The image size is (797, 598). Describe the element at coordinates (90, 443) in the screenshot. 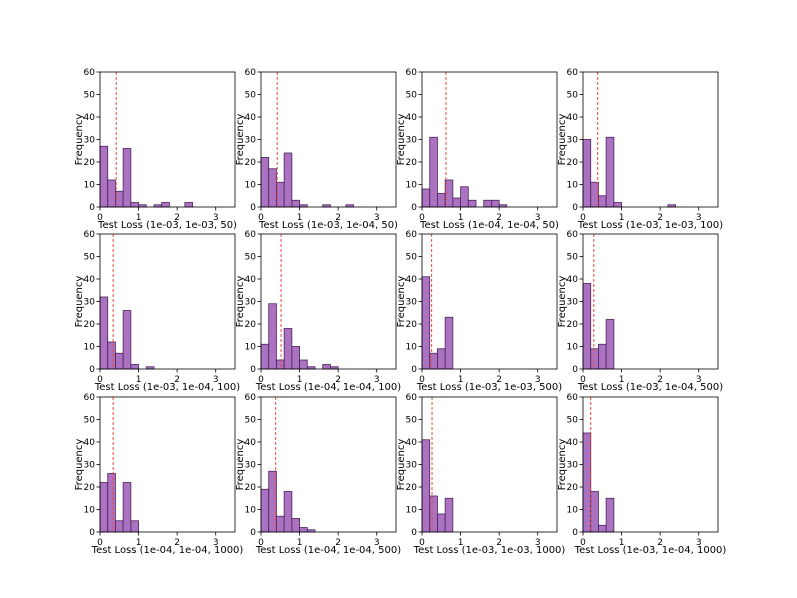

I see `y-tick-label: 40` at that location.